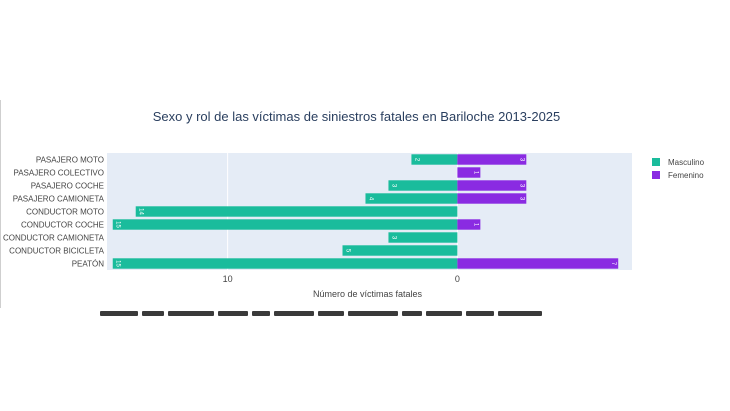  Describe the element at coordinates (88, 264) in the screenshot. I see `y-tick-label: PEATÓN` at that location.